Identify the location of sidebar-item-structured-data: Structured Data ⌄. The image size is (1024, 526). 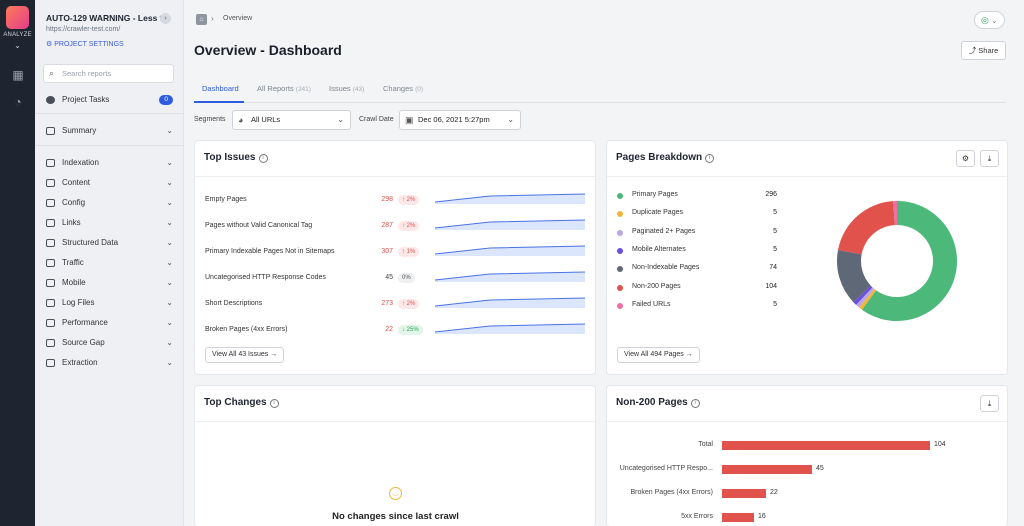
(109, 243).